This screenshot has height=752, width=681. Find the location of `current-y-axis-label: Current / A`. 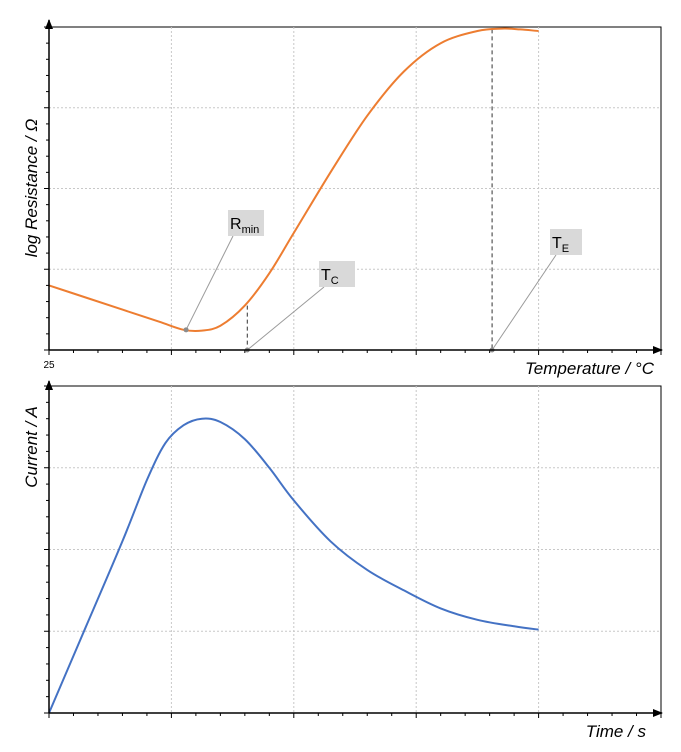

current-y-axis-label: Current / A is located at coordinates (31, 447).